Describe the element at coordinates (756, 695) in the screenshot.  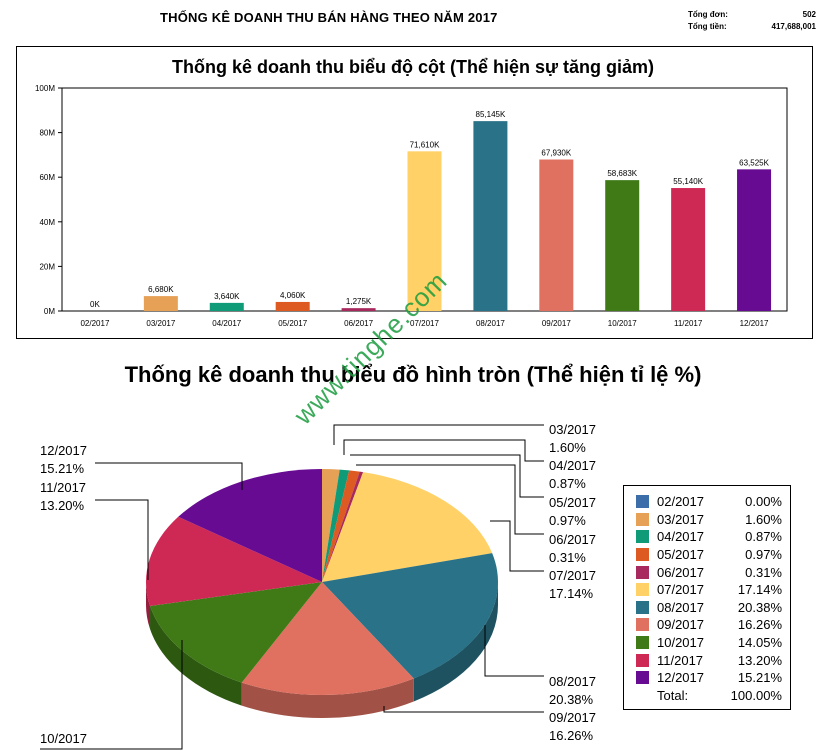
I see `legend-total-value: 100.00%` at that location.